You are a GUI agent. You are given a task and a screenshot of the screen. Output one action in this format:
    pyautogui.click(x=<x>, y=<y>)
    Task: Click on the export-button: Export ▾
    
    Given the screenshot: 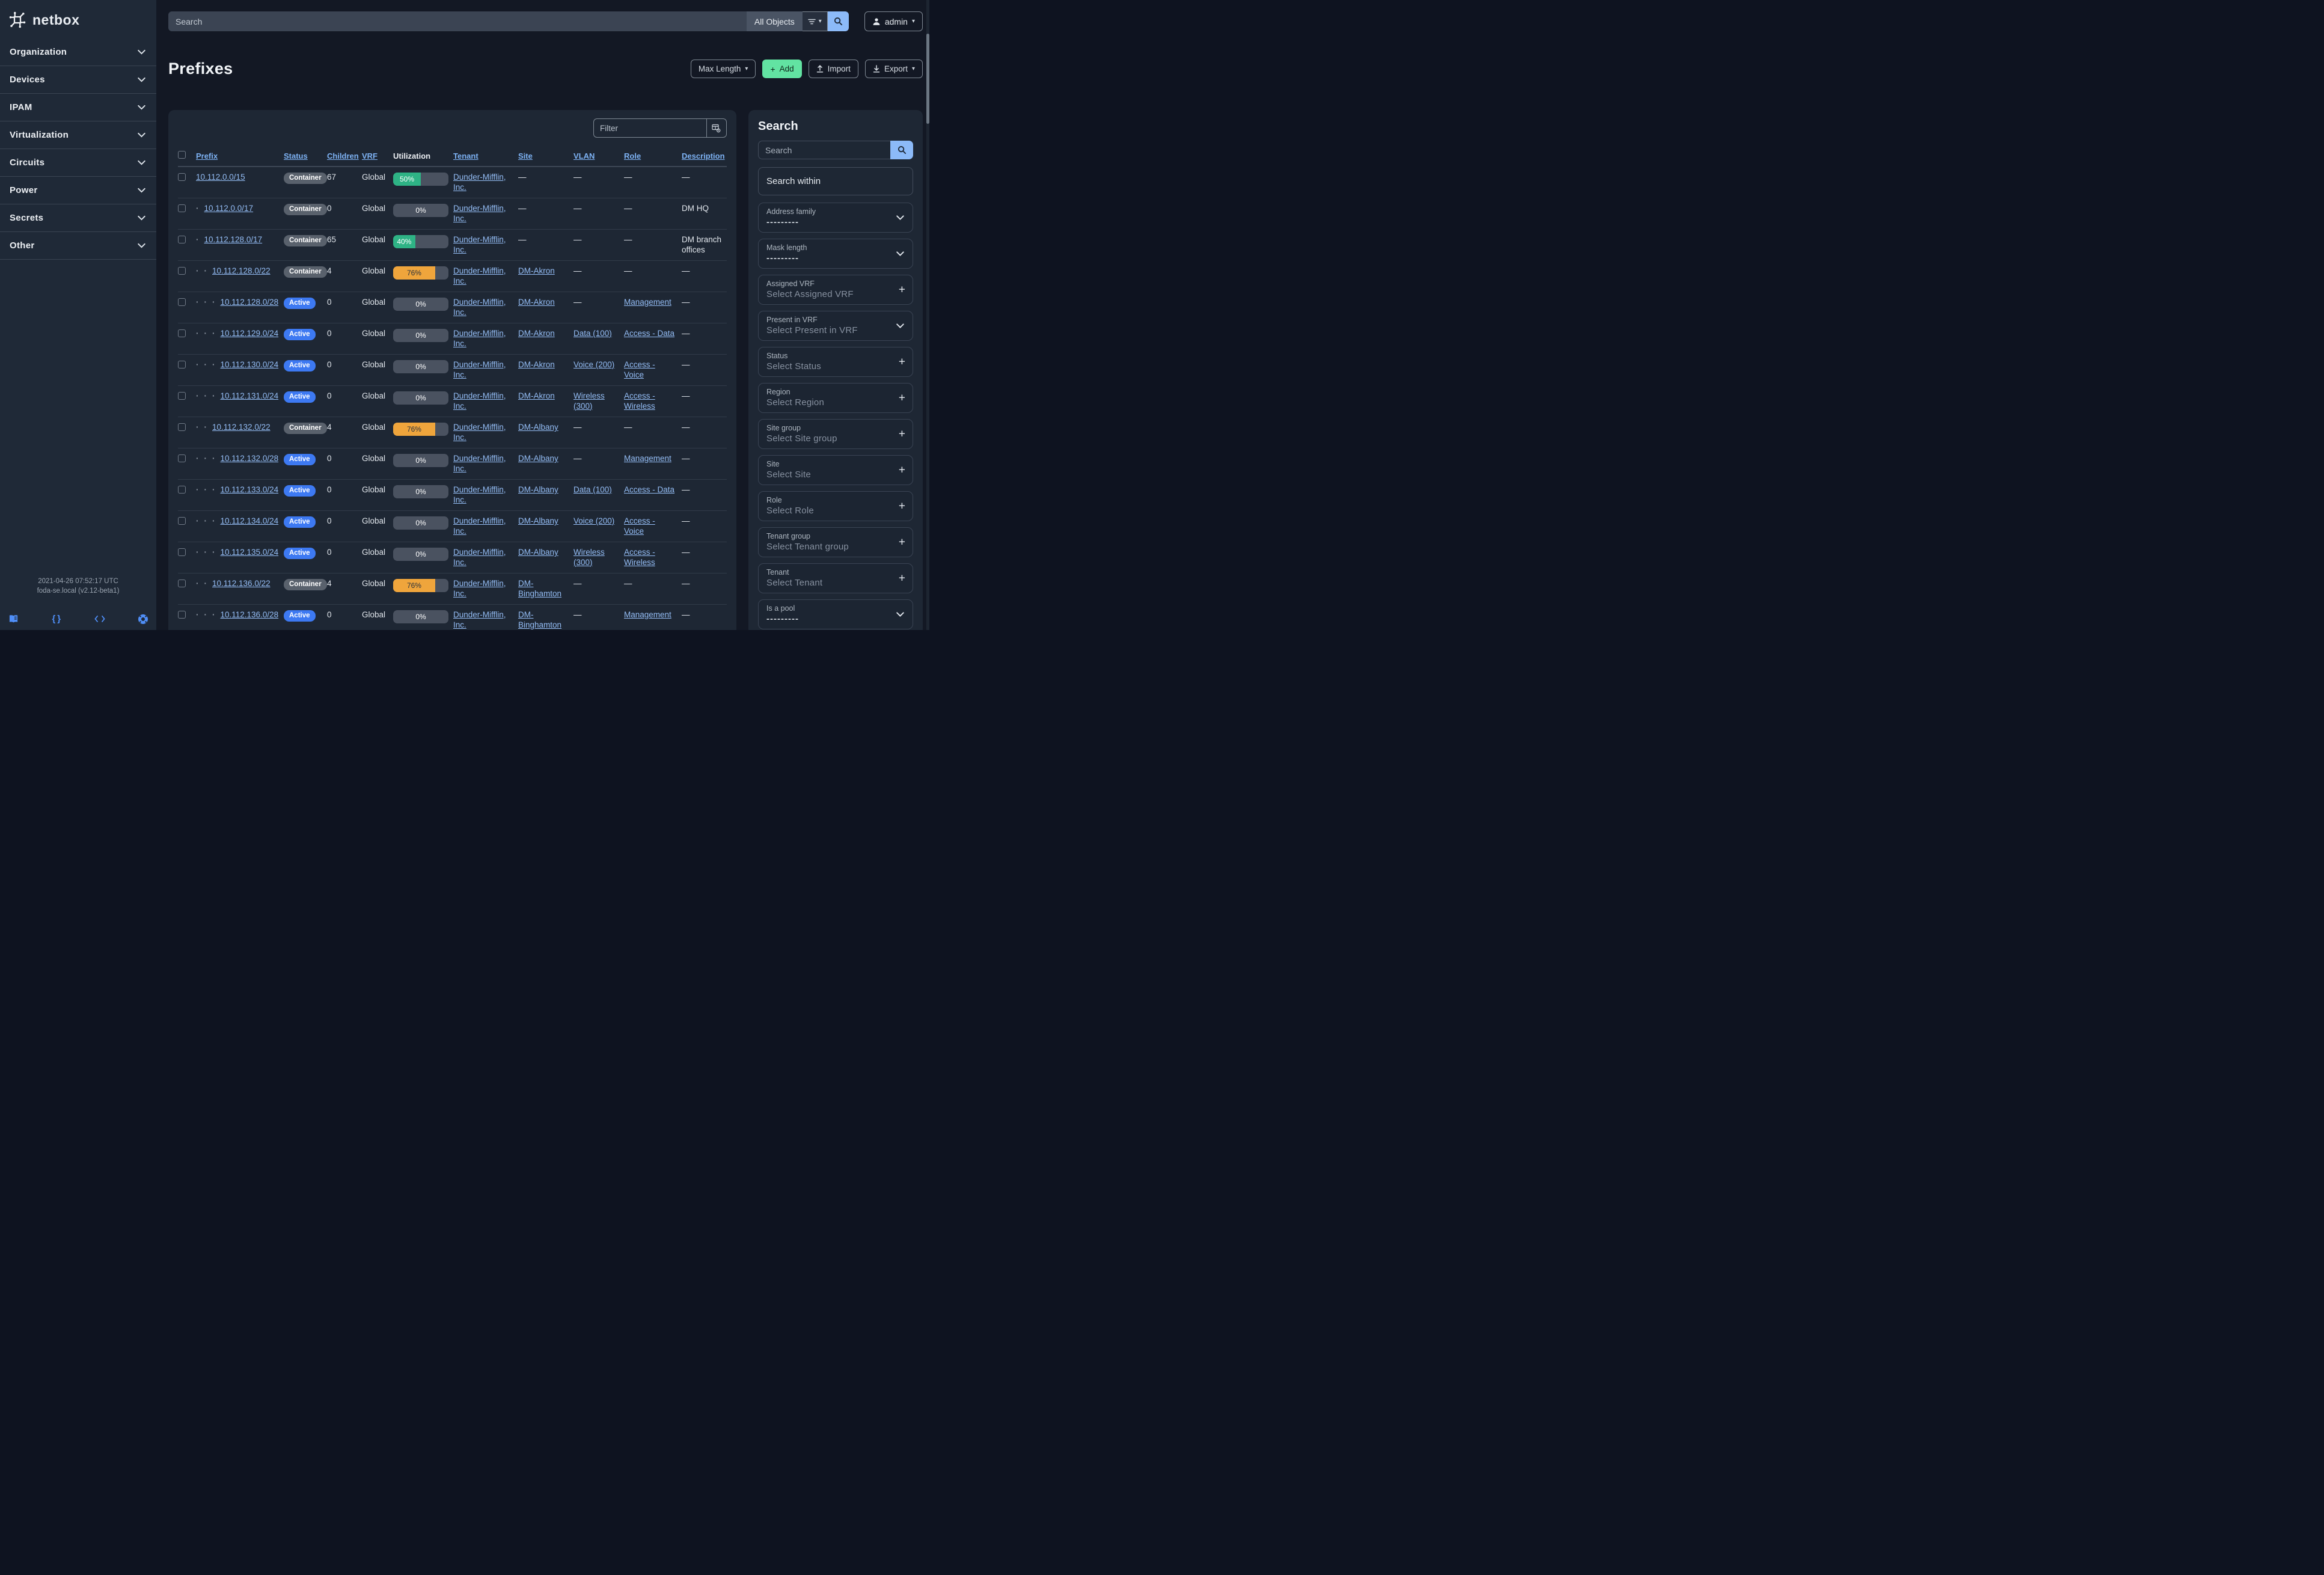 What is the action you would take?
    pyautogui.click(x=893, y=69)
    